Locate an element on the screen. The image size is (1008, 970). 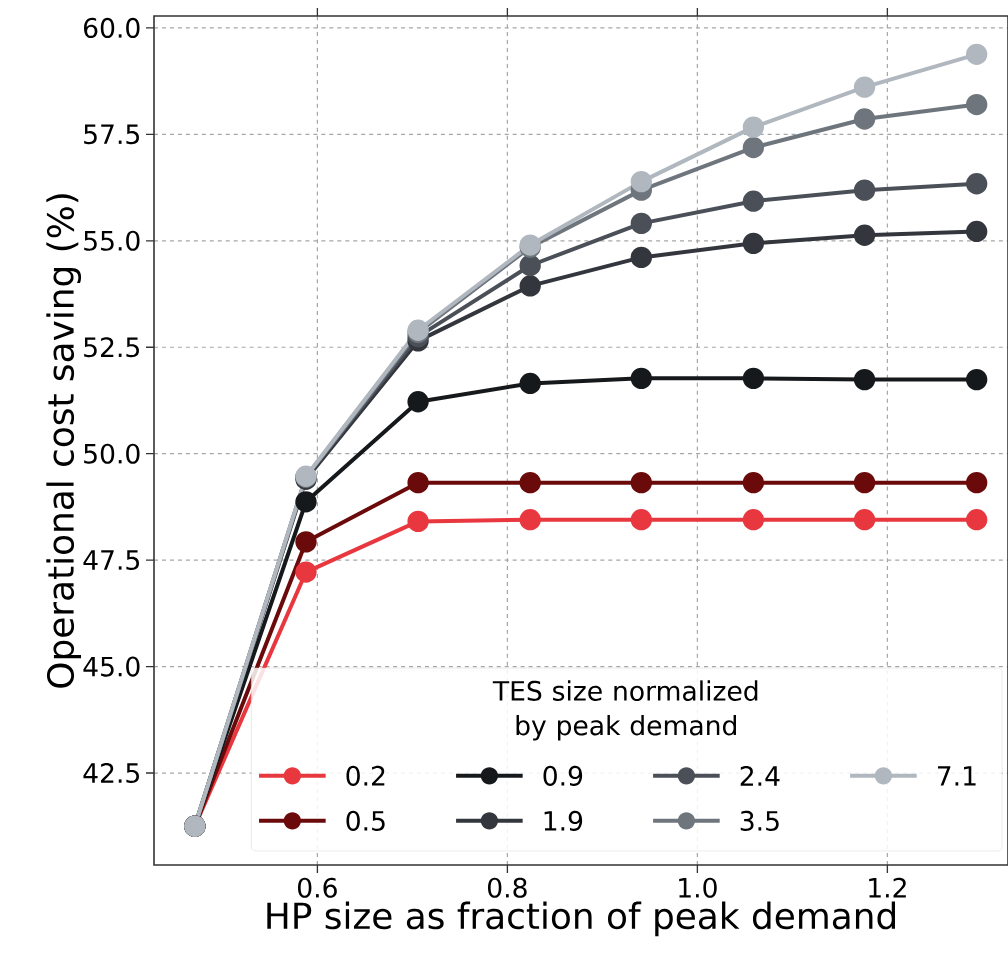
legend-label: 2.4 is located at coordinates (760, 776).